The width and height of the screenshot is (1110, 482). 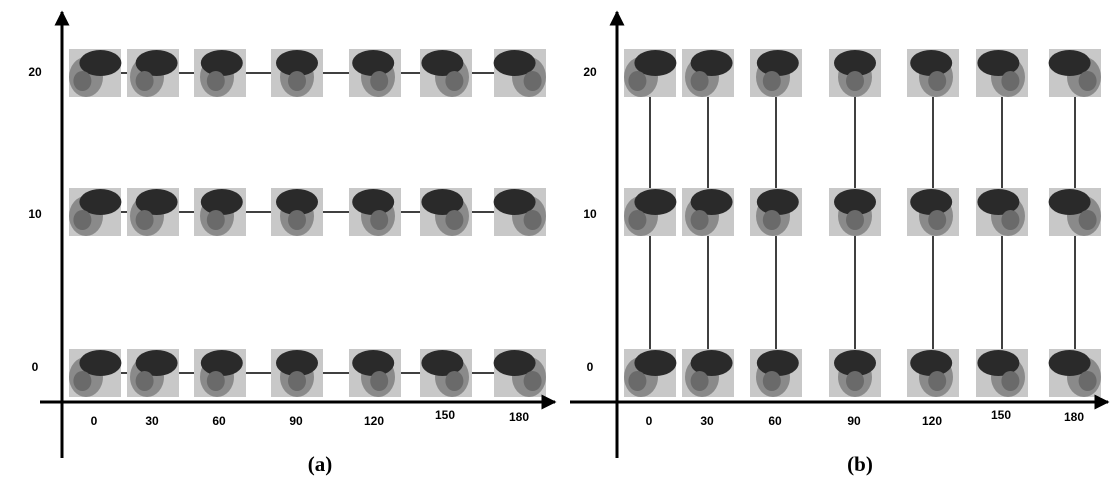 I want to click on x-tick-label: 30, so click(x=707, y=421).